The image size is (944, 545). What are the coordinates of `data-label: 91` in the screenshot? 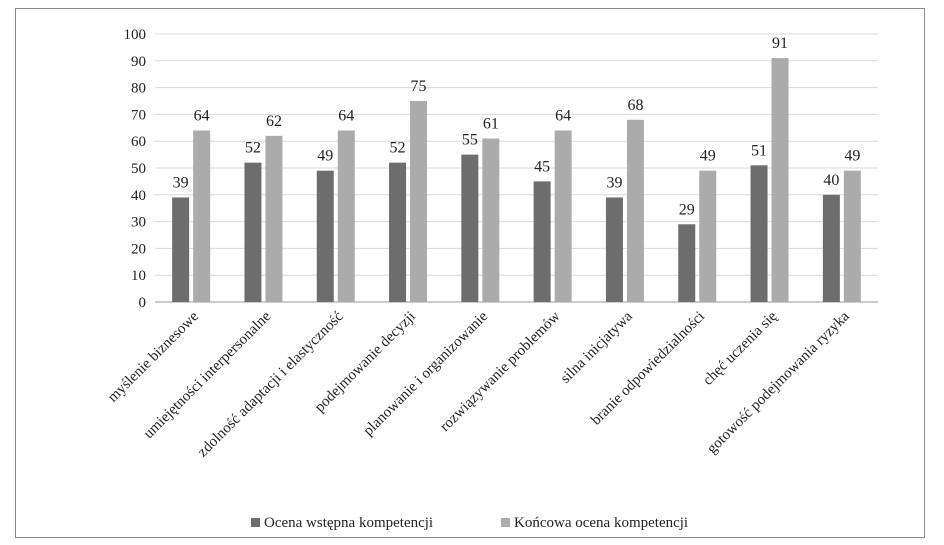 It's located at (780, 43).